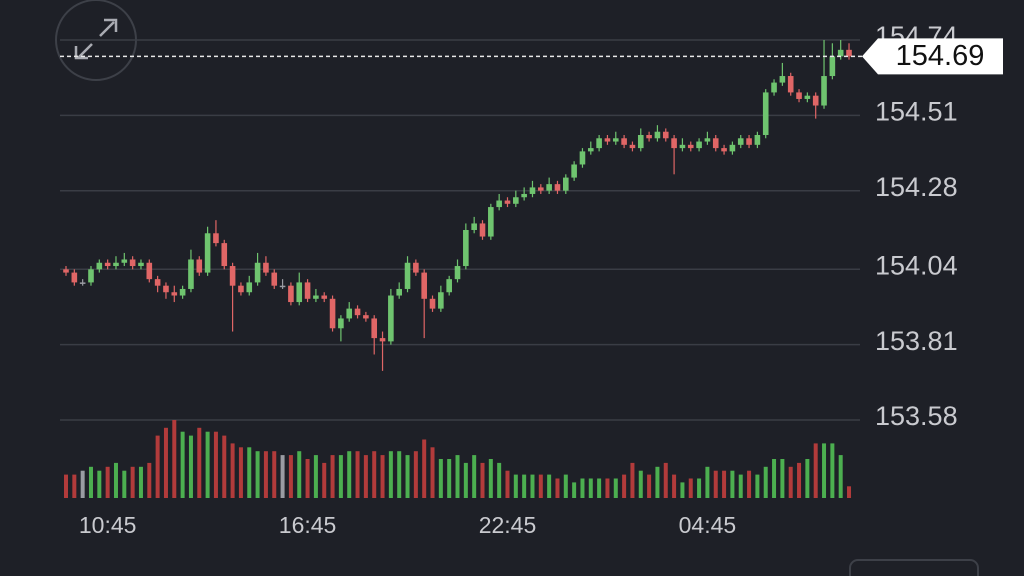 The image size is (1024, 576). Describe the element at coordinates (916, 187) in the screenshot. I see `y-tick-label: 154.28` at that location.